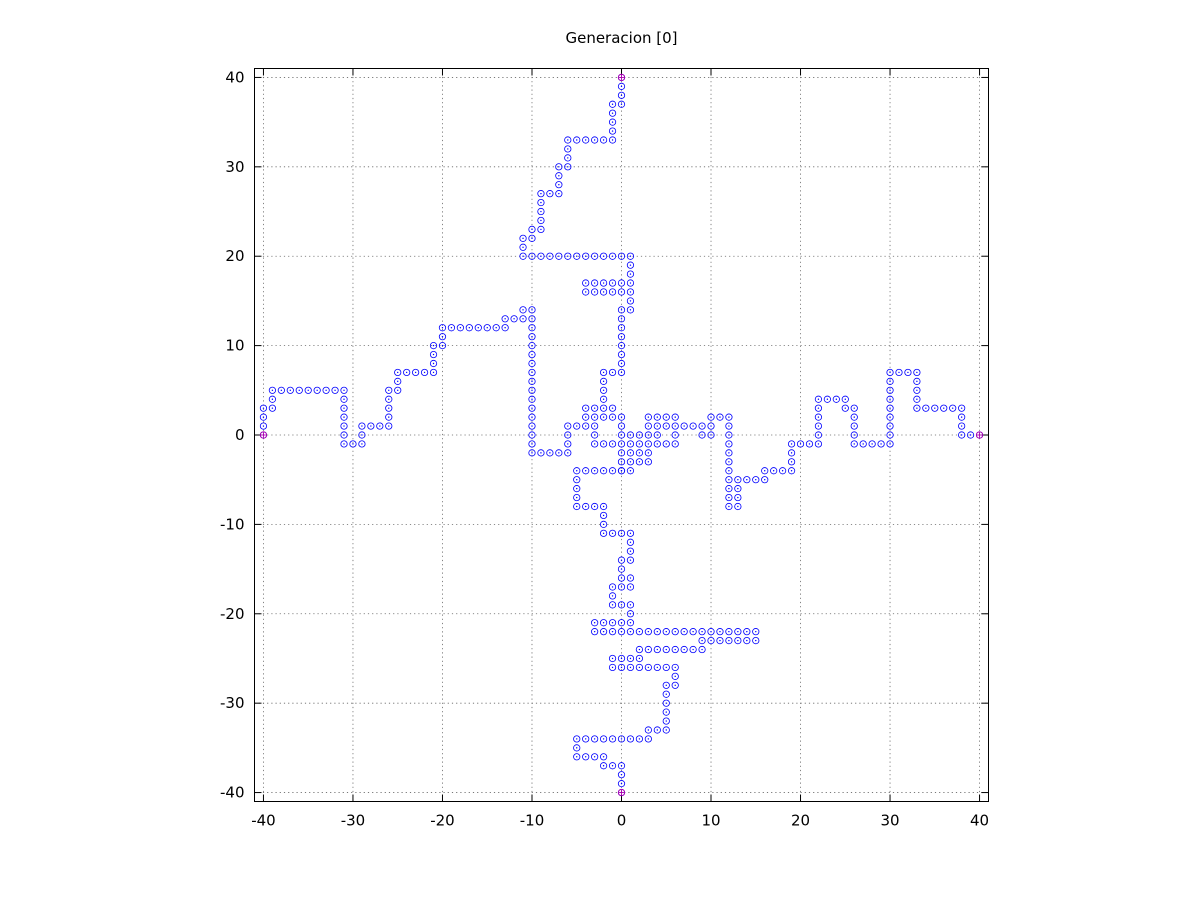  Describe the element at coordinates (532, 821) in the screenshot. I see `x-tick-label: -10` at that location.